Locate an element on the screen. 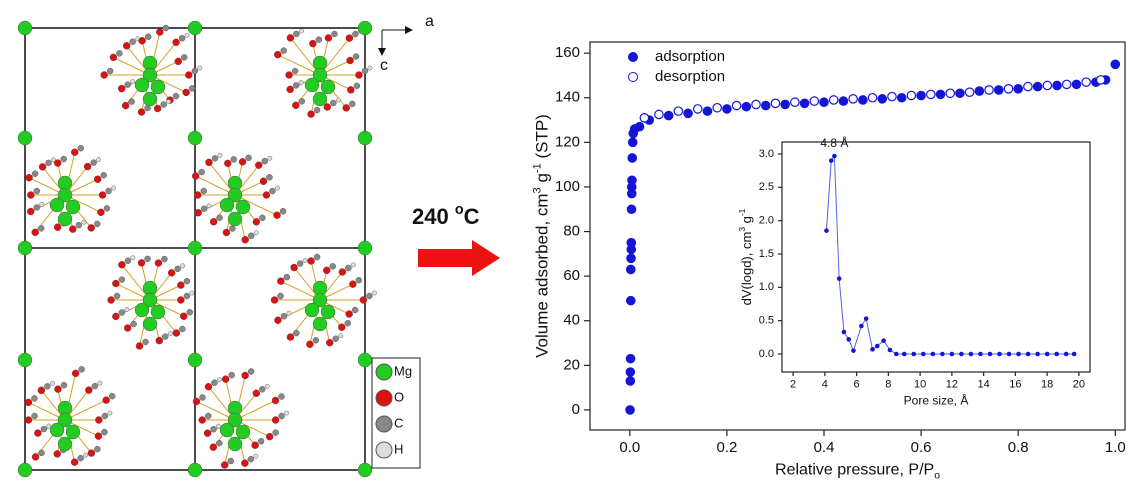 The height and width of the screenshot is (495, 1135). axis-arrow-head is located at coordinates (409, 30).